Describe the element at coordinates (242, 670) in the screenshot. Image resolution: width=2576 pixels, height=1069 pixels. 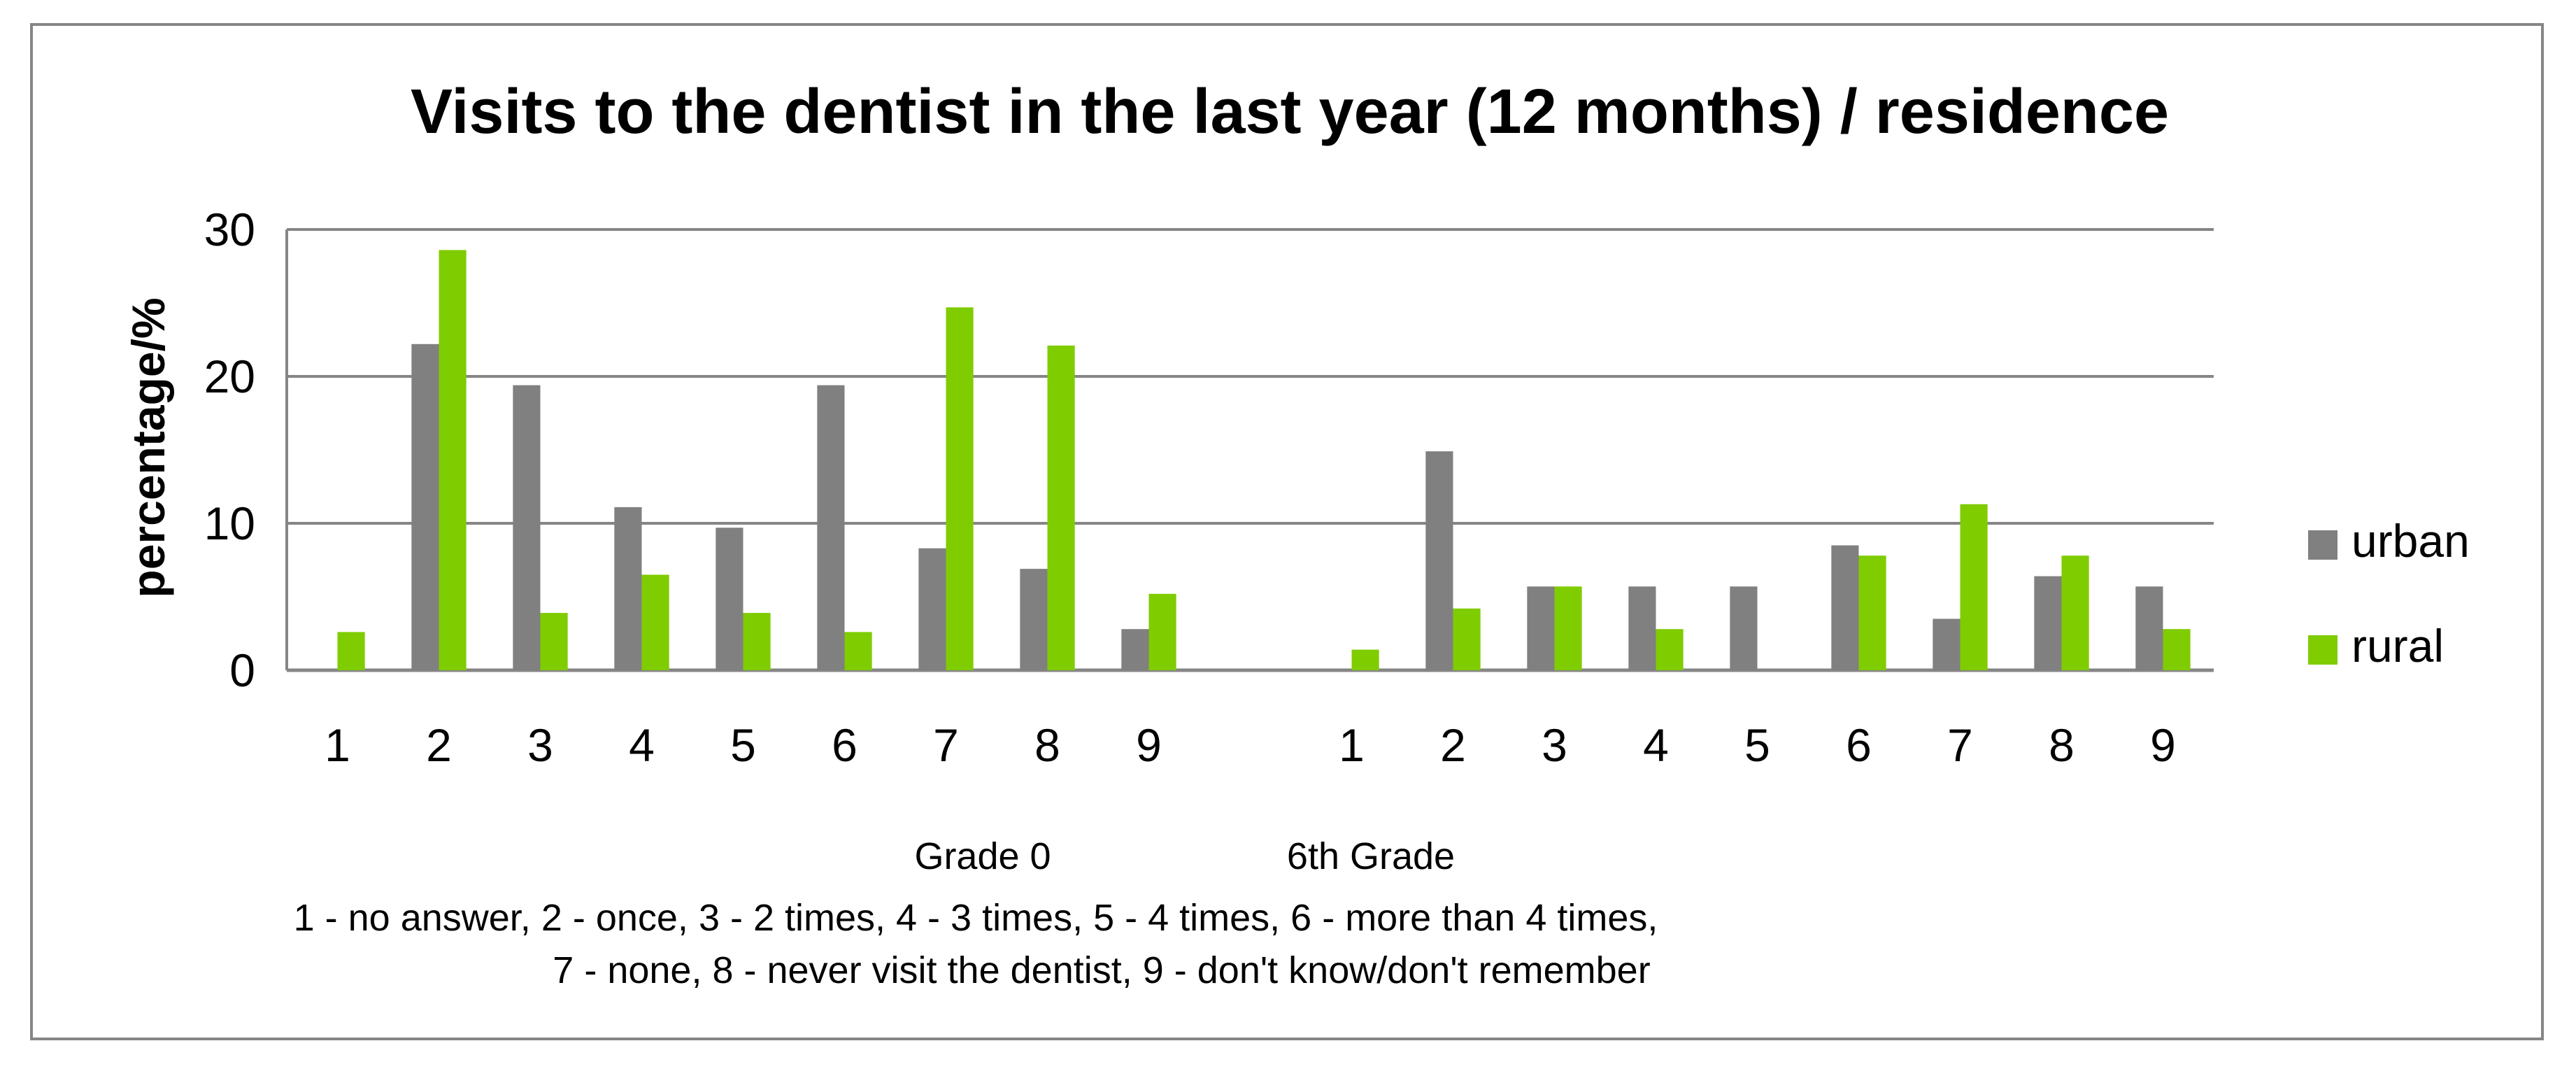
I see `y-tick-label: 0` at that location.